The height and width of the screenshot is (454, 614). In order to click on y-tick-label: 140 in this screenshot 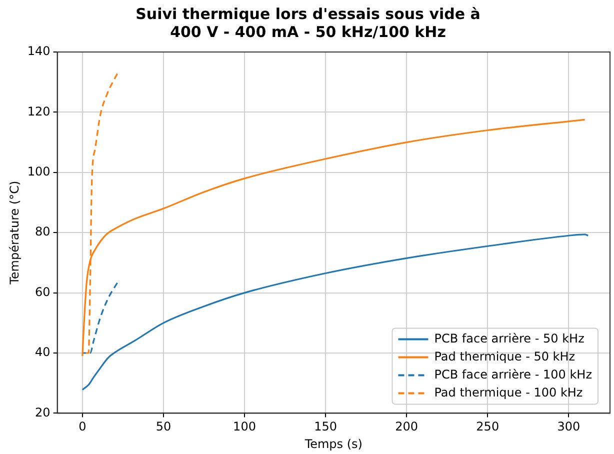, I will do `click(38, 51)`.